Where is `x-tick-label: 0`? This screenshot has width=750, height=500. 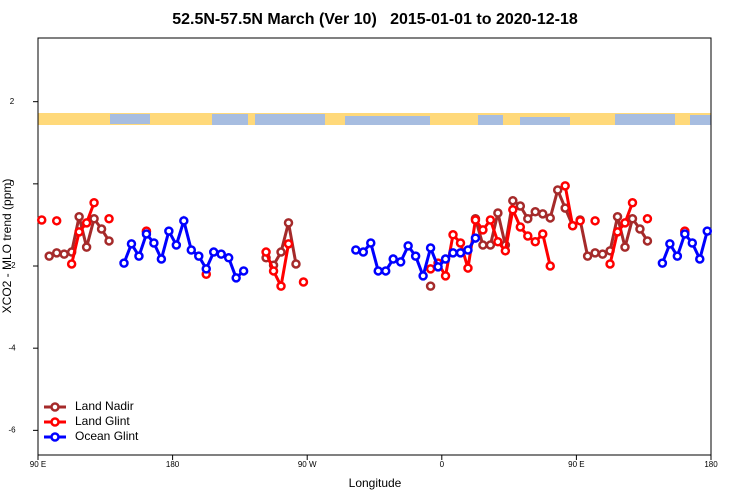 x-tick-label: 0 is located at coordinates (442, 464).